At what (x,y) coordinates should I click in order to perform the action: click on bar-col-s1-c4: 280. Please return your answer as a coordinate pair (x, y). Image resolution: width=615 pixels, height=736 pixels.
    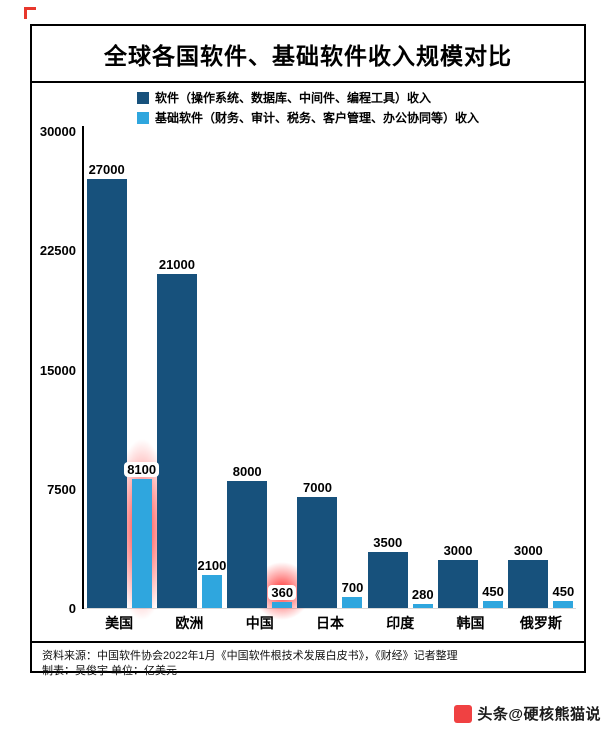
    Looking at the image, I should click on (422, 597).